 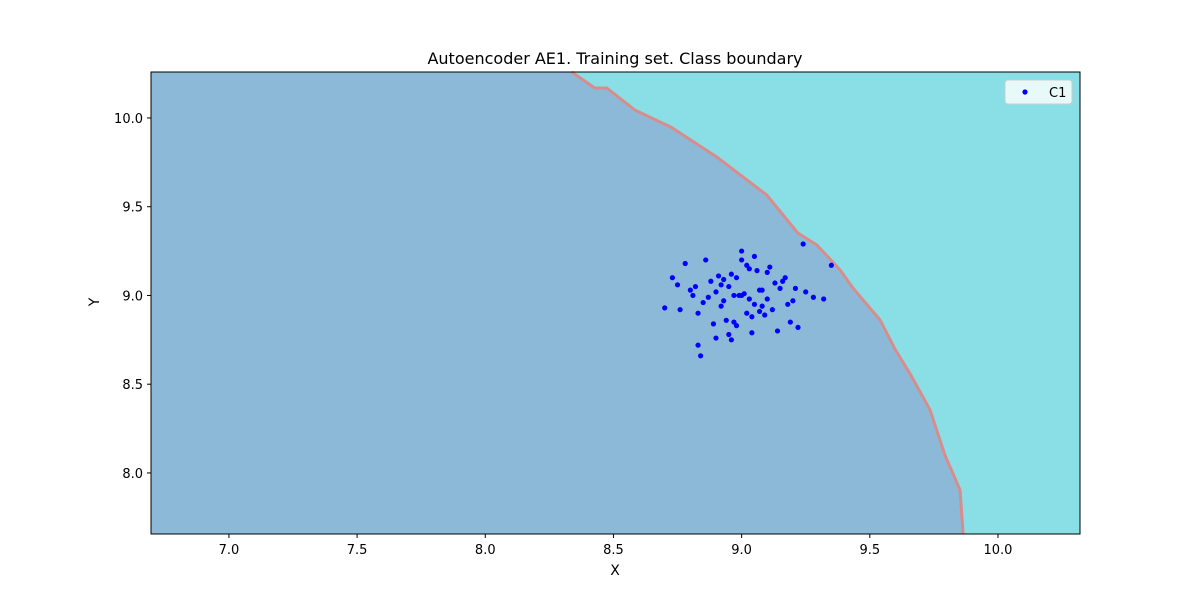 What do you see at coordinates (95, 302) in the screenshot?
I see `y-axis-label: Y` at bounding box center [95, 302].